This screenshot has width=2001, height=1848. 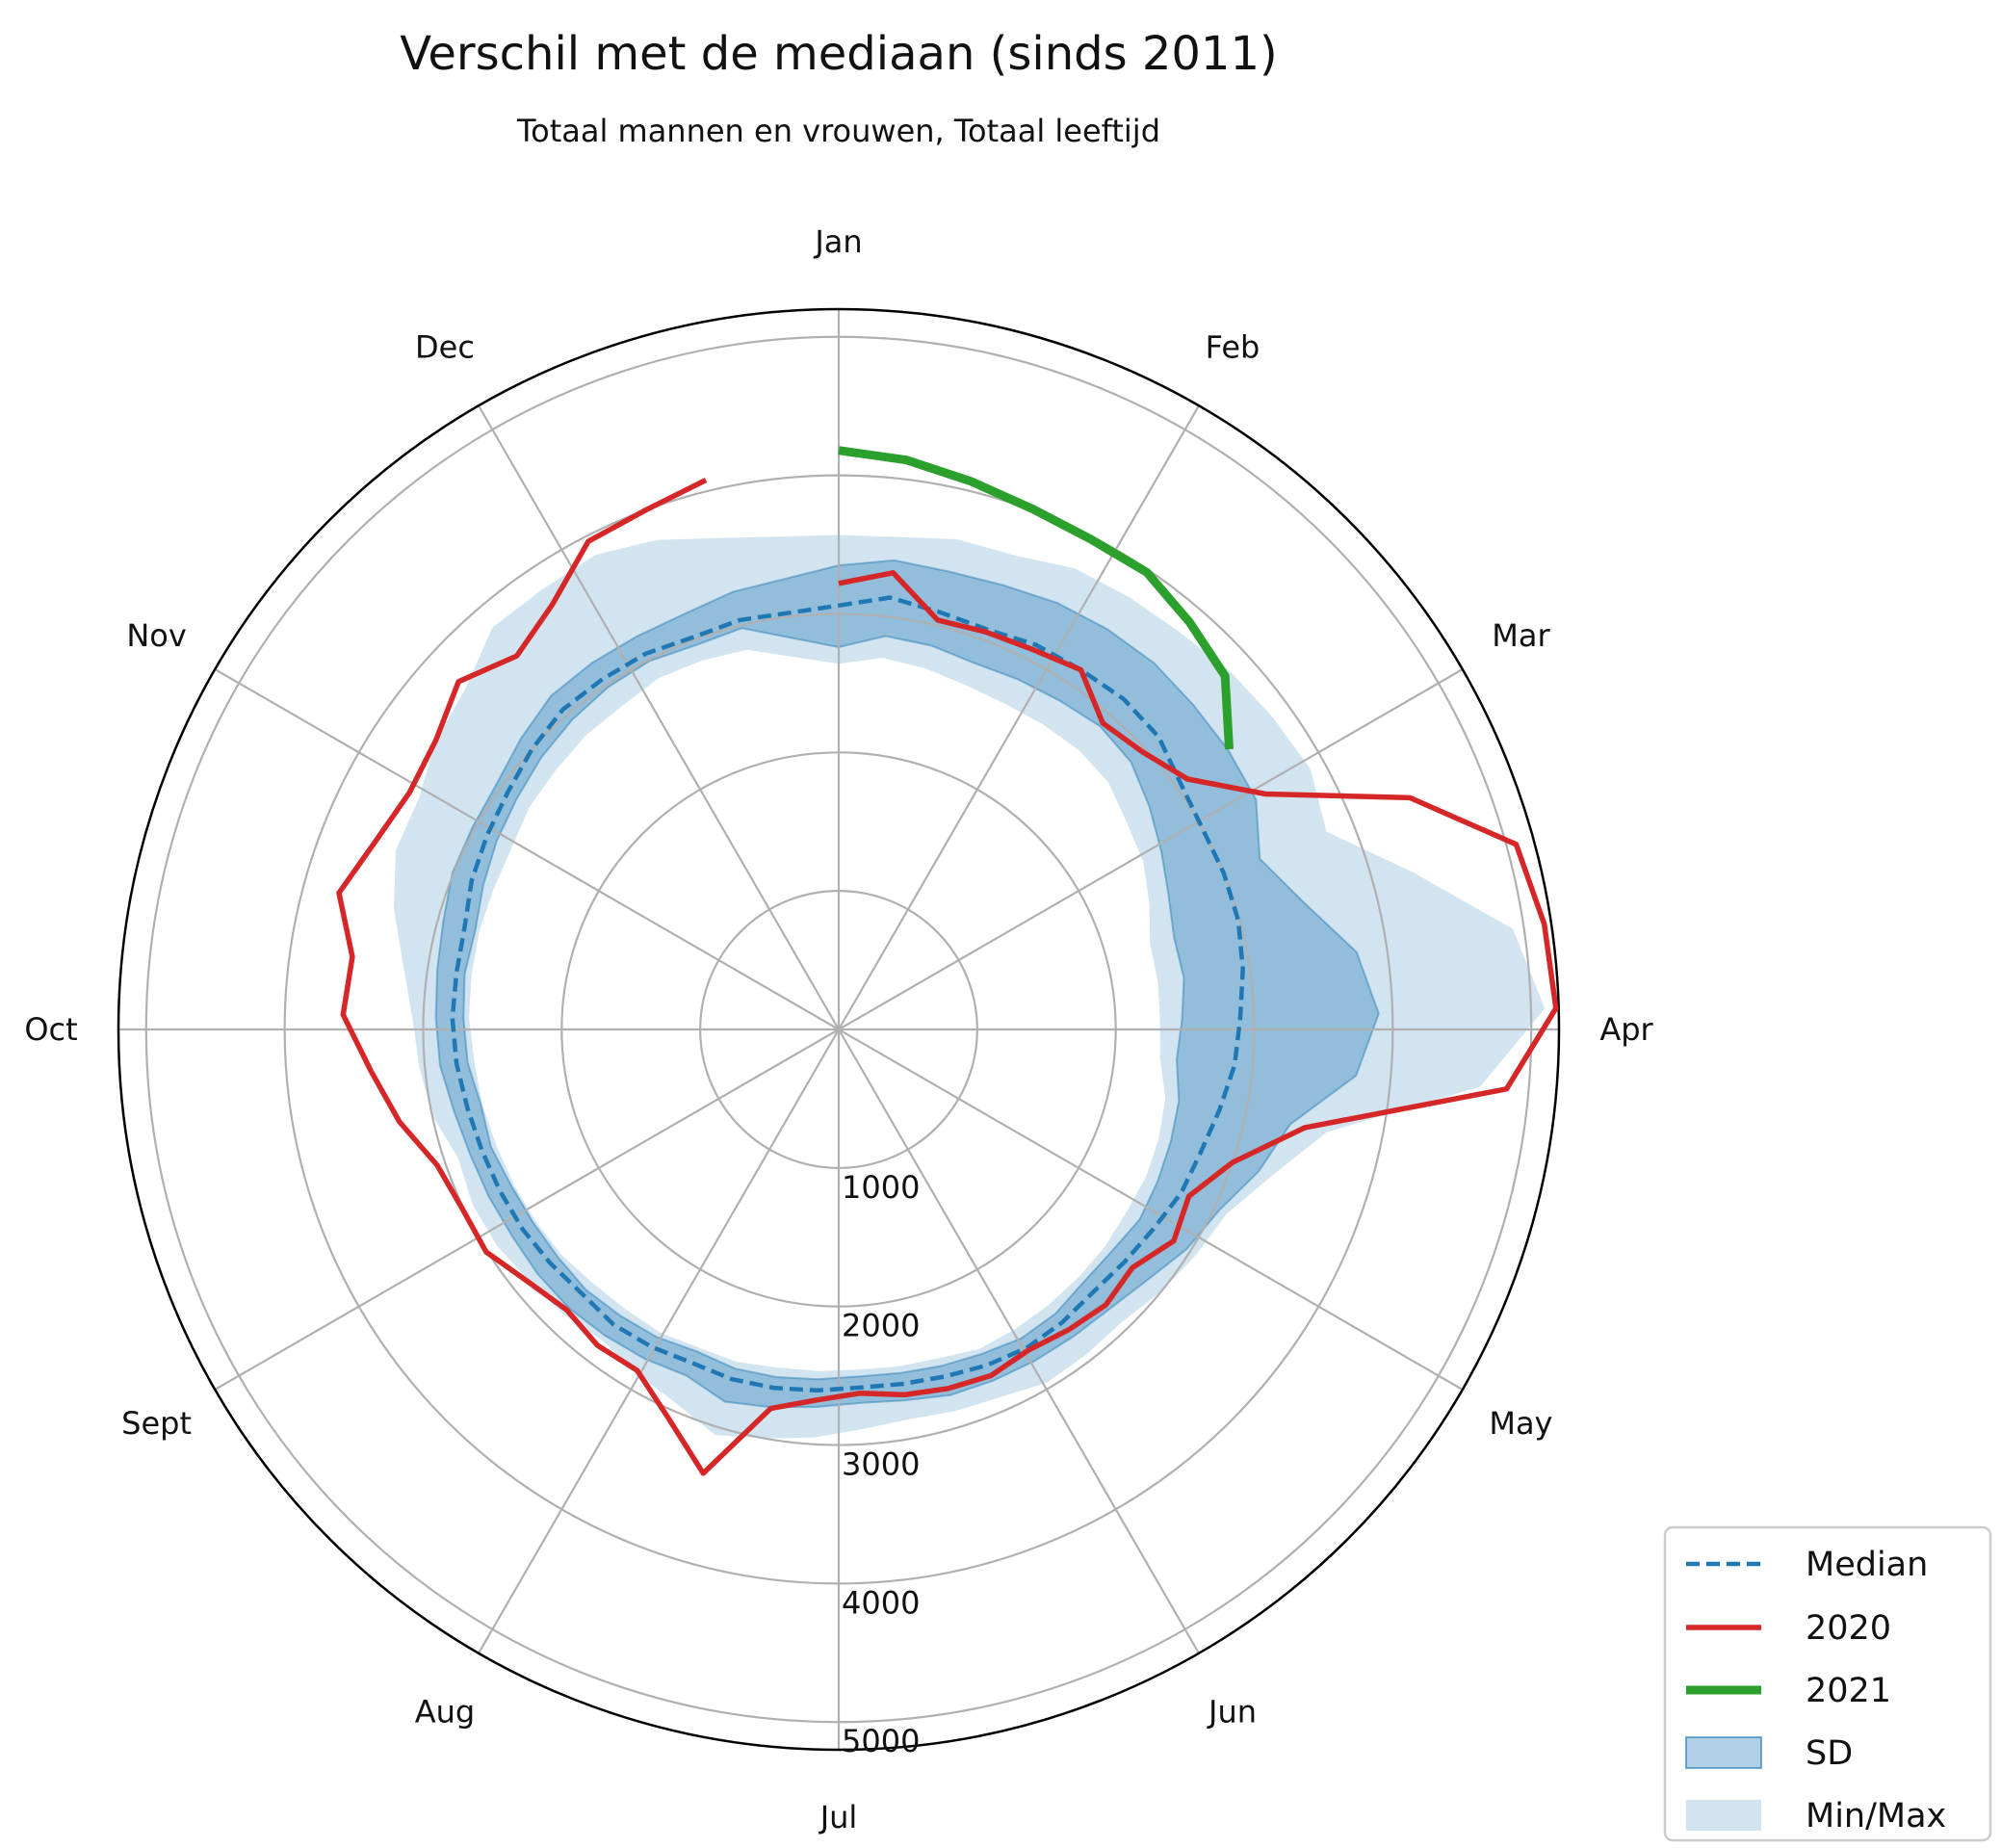 What do you see at coordinates (838, 54) in the screenshot?
I see `chart-title: Verschil met de mediaan (sinds 2011)` at bounding box center [838, 54].